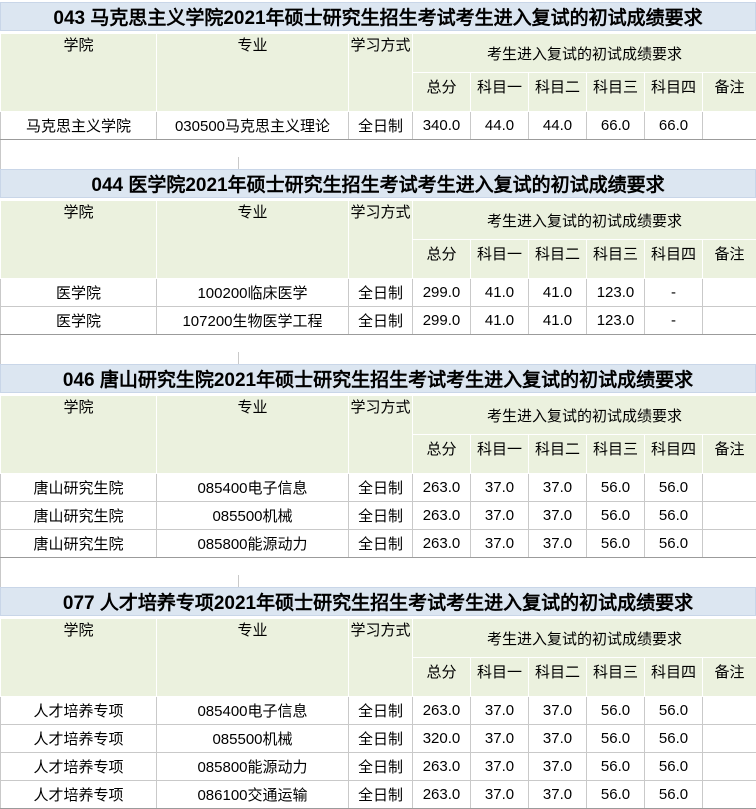 Image resolution: width=756 pixels, height=809 pixels. Describe the element at coordinates (378, 601) in the screenshot. I see `section-title-bar: 077 人才培养专项2021年硕士研究生招生考试考生进入复试的初试成绩要求` at that location.